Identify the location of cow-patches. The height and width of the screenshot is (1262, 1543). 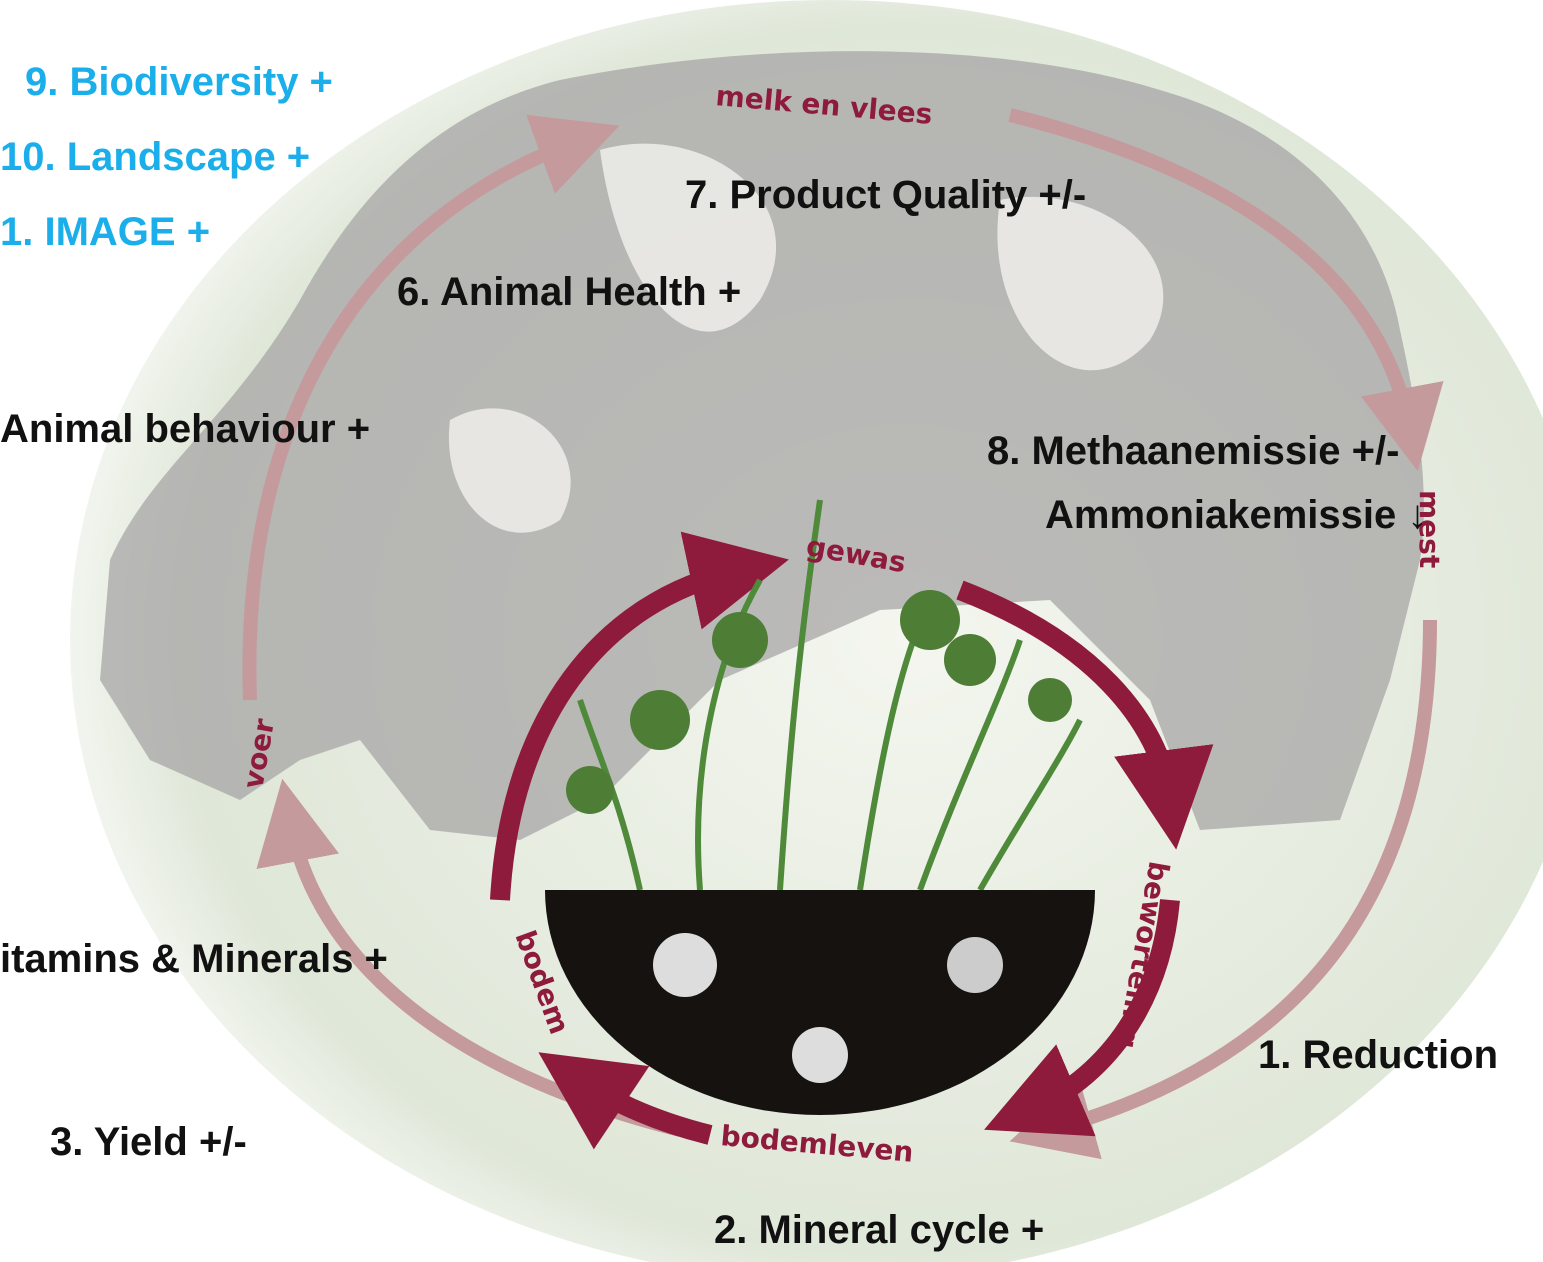
(806, 338).